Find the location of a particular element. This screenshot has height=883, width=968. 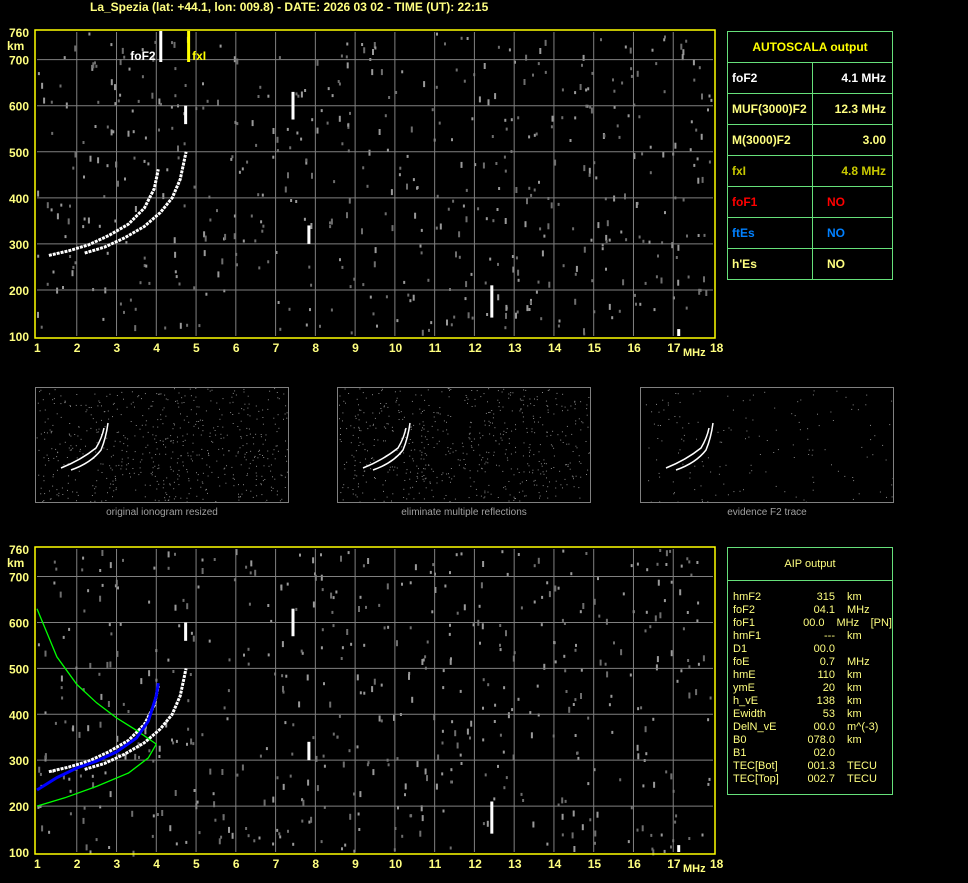

x-axis-label: MHz is located at coordinates (694, 869).